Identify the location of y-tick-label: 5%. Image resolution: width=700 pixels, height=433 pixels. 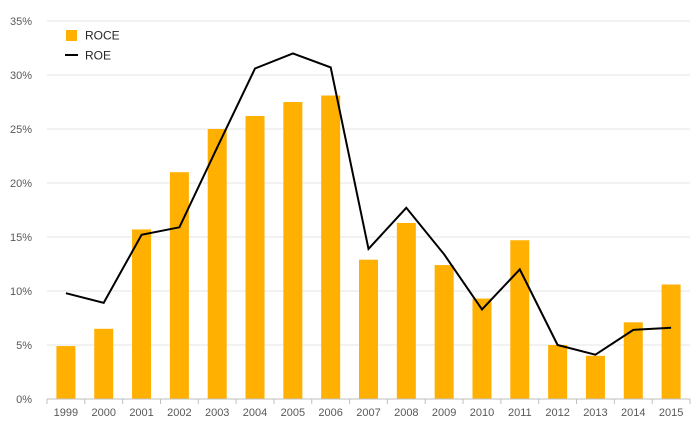
(24, 346).